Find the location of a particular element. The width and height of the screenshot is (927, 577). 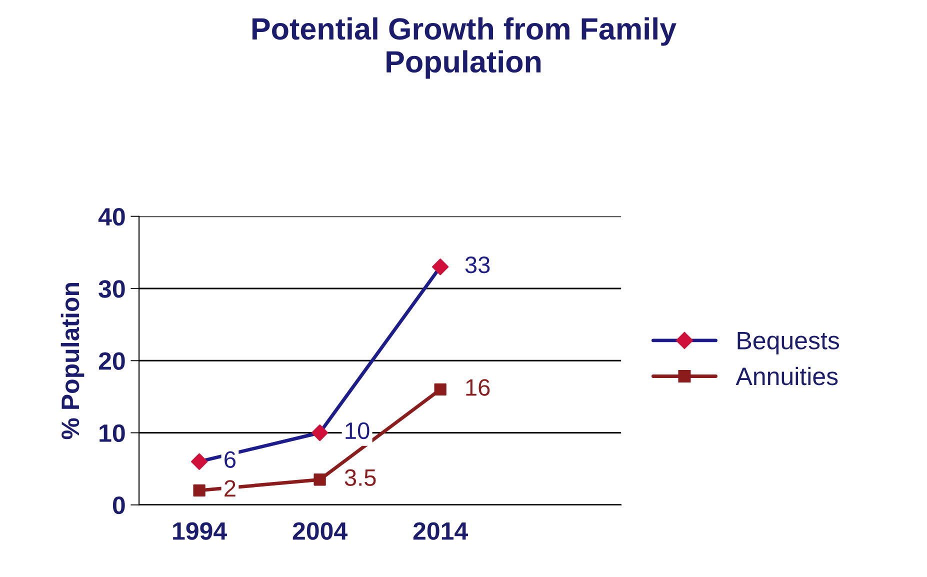

x-tick-label: 2014 is located at coordinates (440, 531).